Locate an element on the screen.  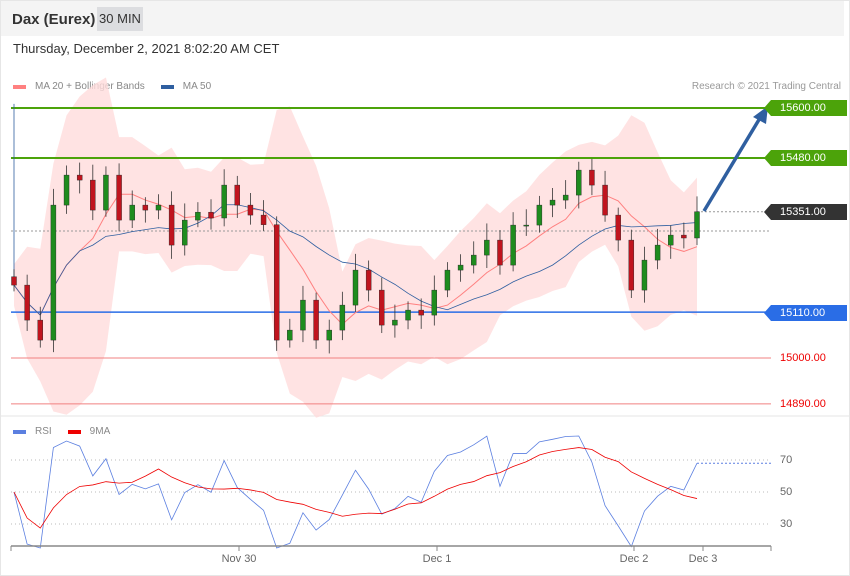
x-label-dec1: Dec 1 is located at coordinates (437, 559).